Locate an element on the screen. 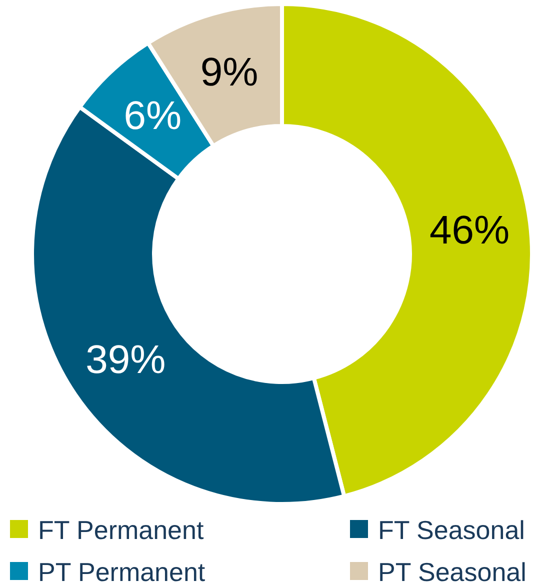 The width and height of the screenshot is (538, 585). data-label: 9% is located at coordinates (229, 72).